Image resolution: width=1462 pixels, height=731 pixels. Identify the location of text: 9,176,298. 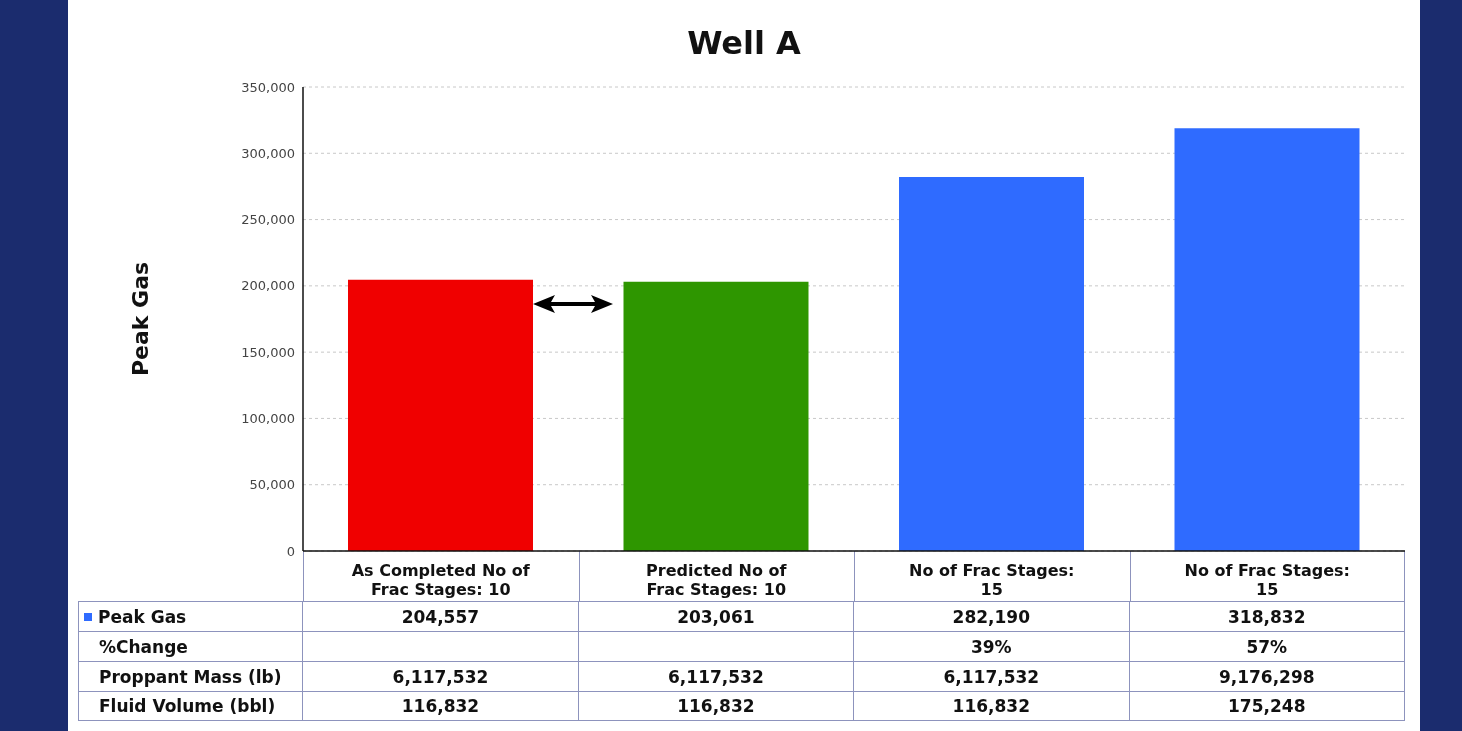
(1266, 677).